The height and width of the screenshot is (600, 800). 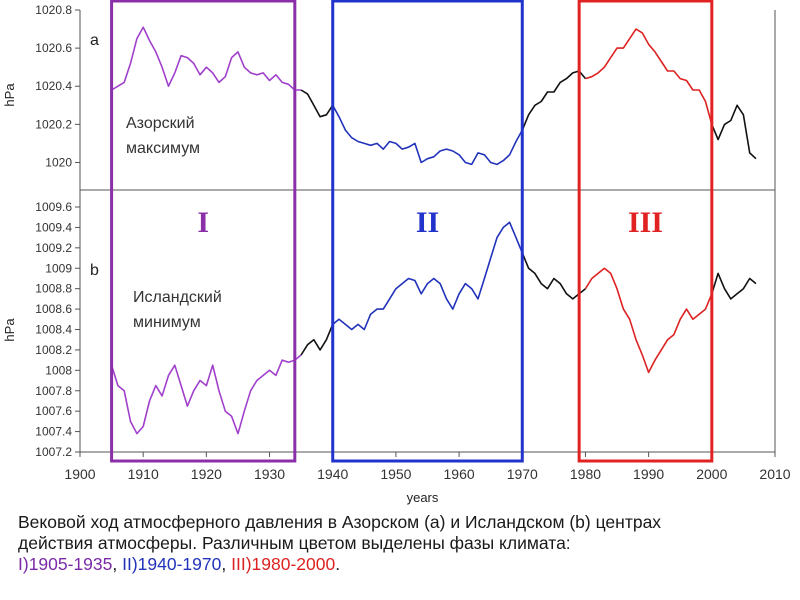 What do you see at coordinates (65, 564) in the screenshot?
I see `caption-phase-1: I)1905-1935` at bounding box center [65, 564].